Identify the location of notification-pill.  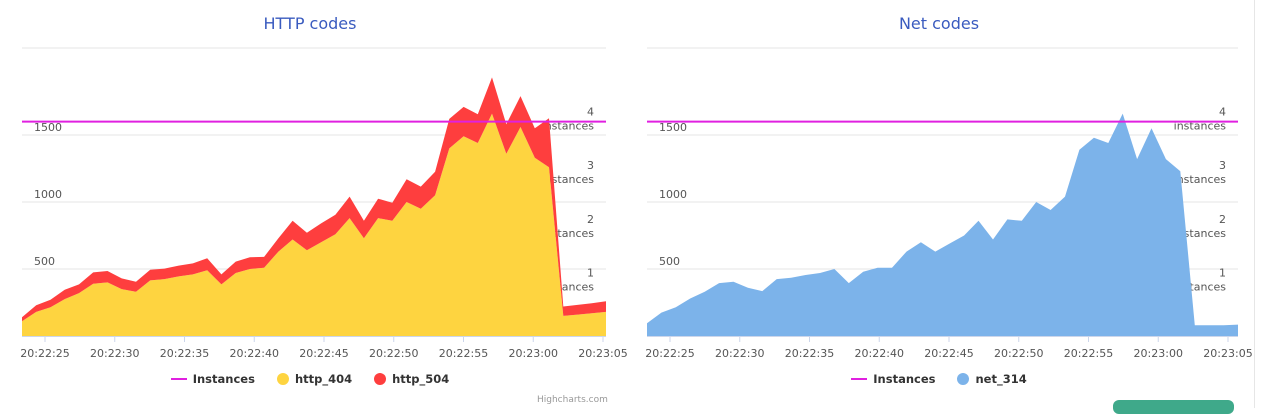
(1173, 407).